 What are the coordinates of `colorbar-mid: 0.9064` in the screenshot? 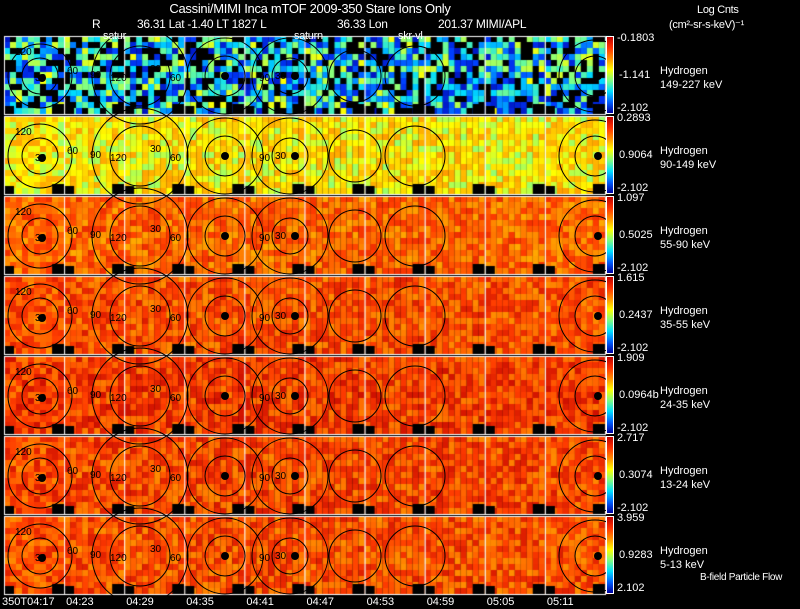 It's located at (636, 155).